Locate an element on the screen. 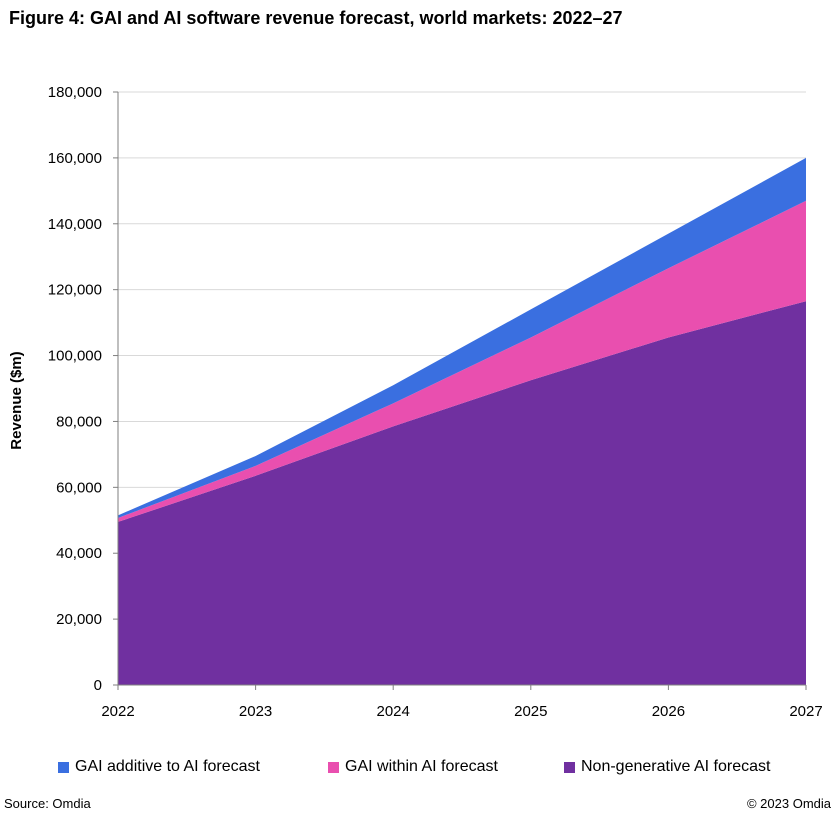 Image resolution: width=837 pixels, height=816 pixels. x-tick-label: 2026 is located at coordinates (668, 711).